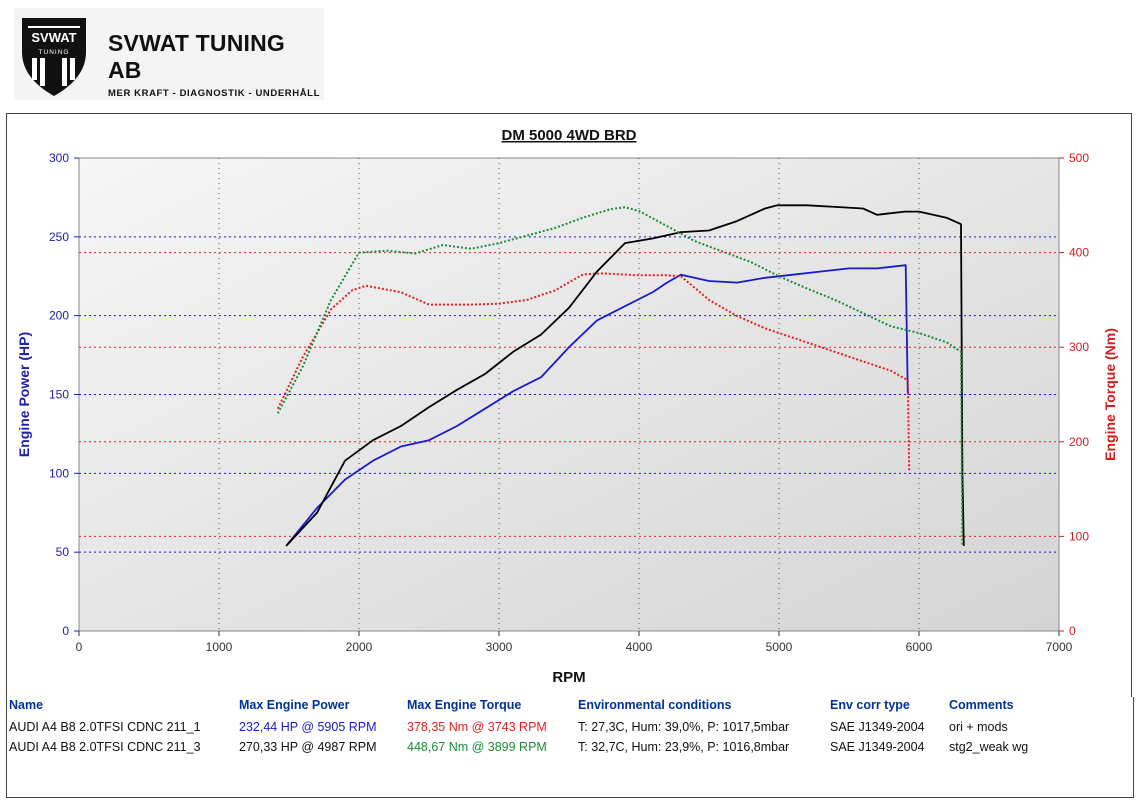 This screenshot has width=1139, height=801. Describe the element at coordinates (684, 747) in the screenshot. I see `row2-env: T: 32,7C, Hum: 23,9%, P: 1016,8mbar` at that location.